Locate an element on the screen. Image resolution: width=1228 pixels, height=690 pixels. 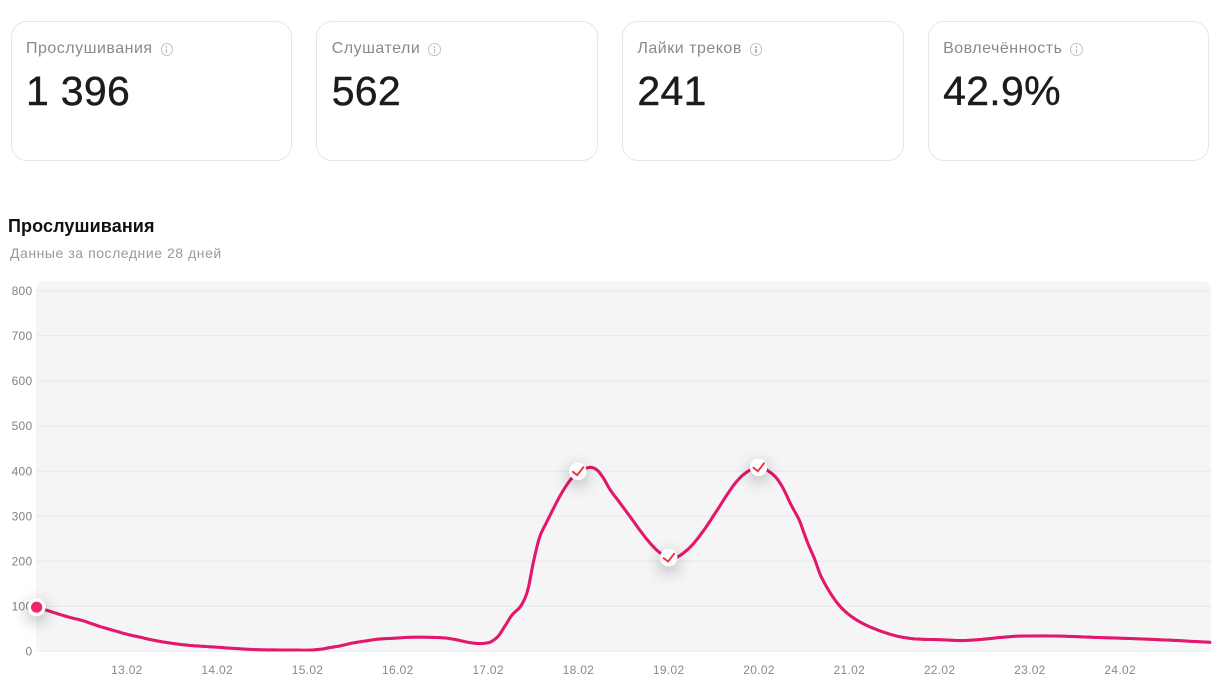
svg-text: 400 is located at coordinates (22, 471).